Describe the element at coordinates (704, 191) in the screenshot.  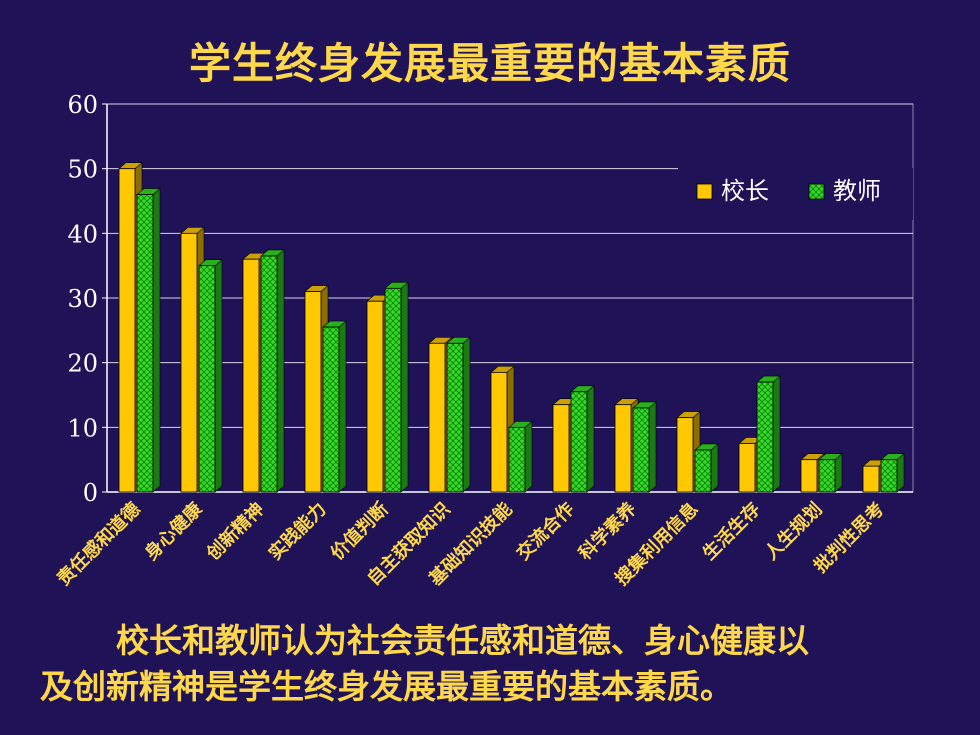
I see `legend-swatch-principal` at that location.